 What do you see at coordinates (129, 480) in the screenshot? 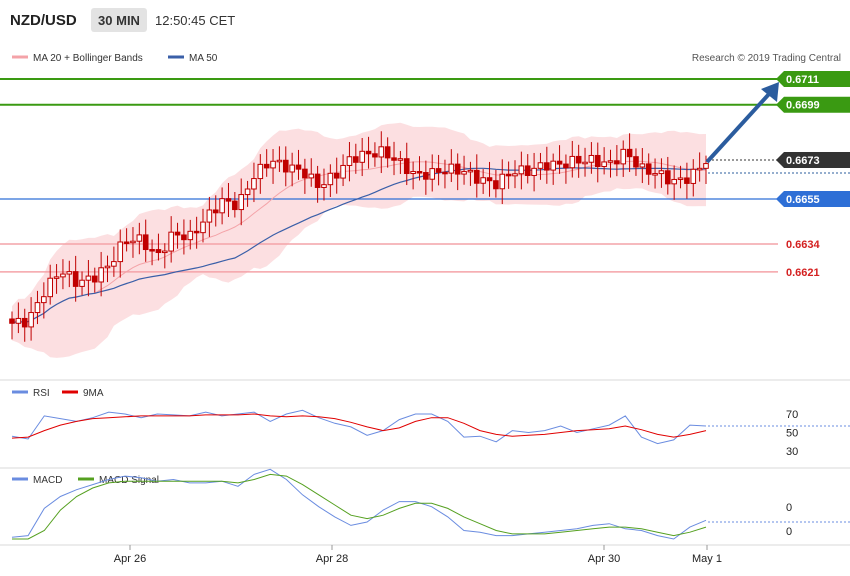
I see `macd-signal-legend-label: MACD Signal` at bounding box center [129, 480].